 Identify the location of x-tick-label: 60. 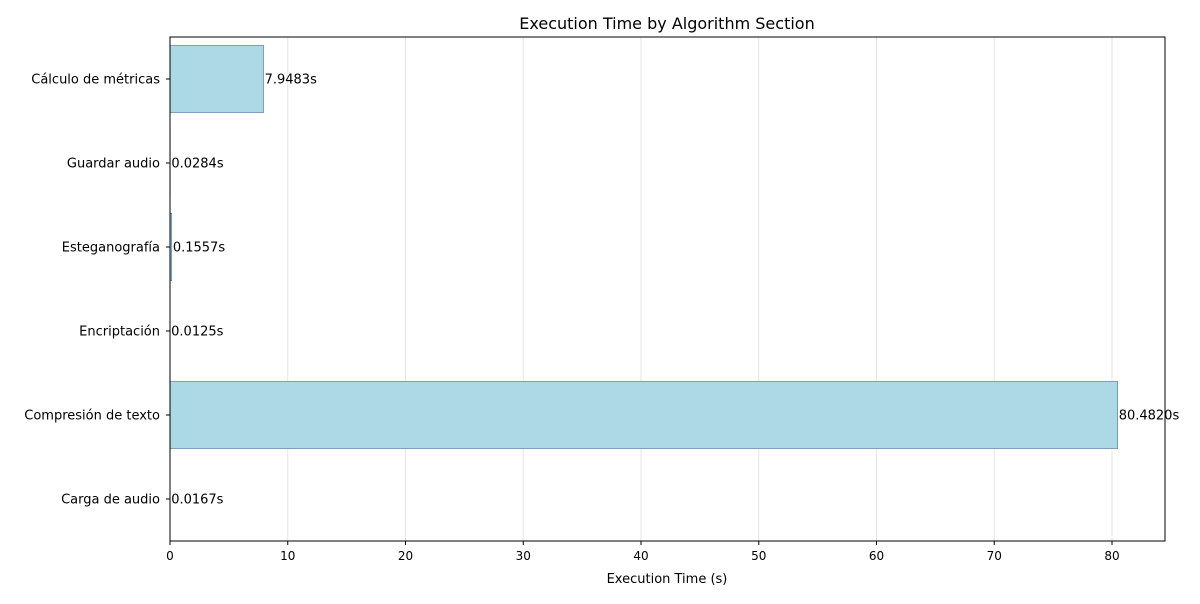
(876, 556).